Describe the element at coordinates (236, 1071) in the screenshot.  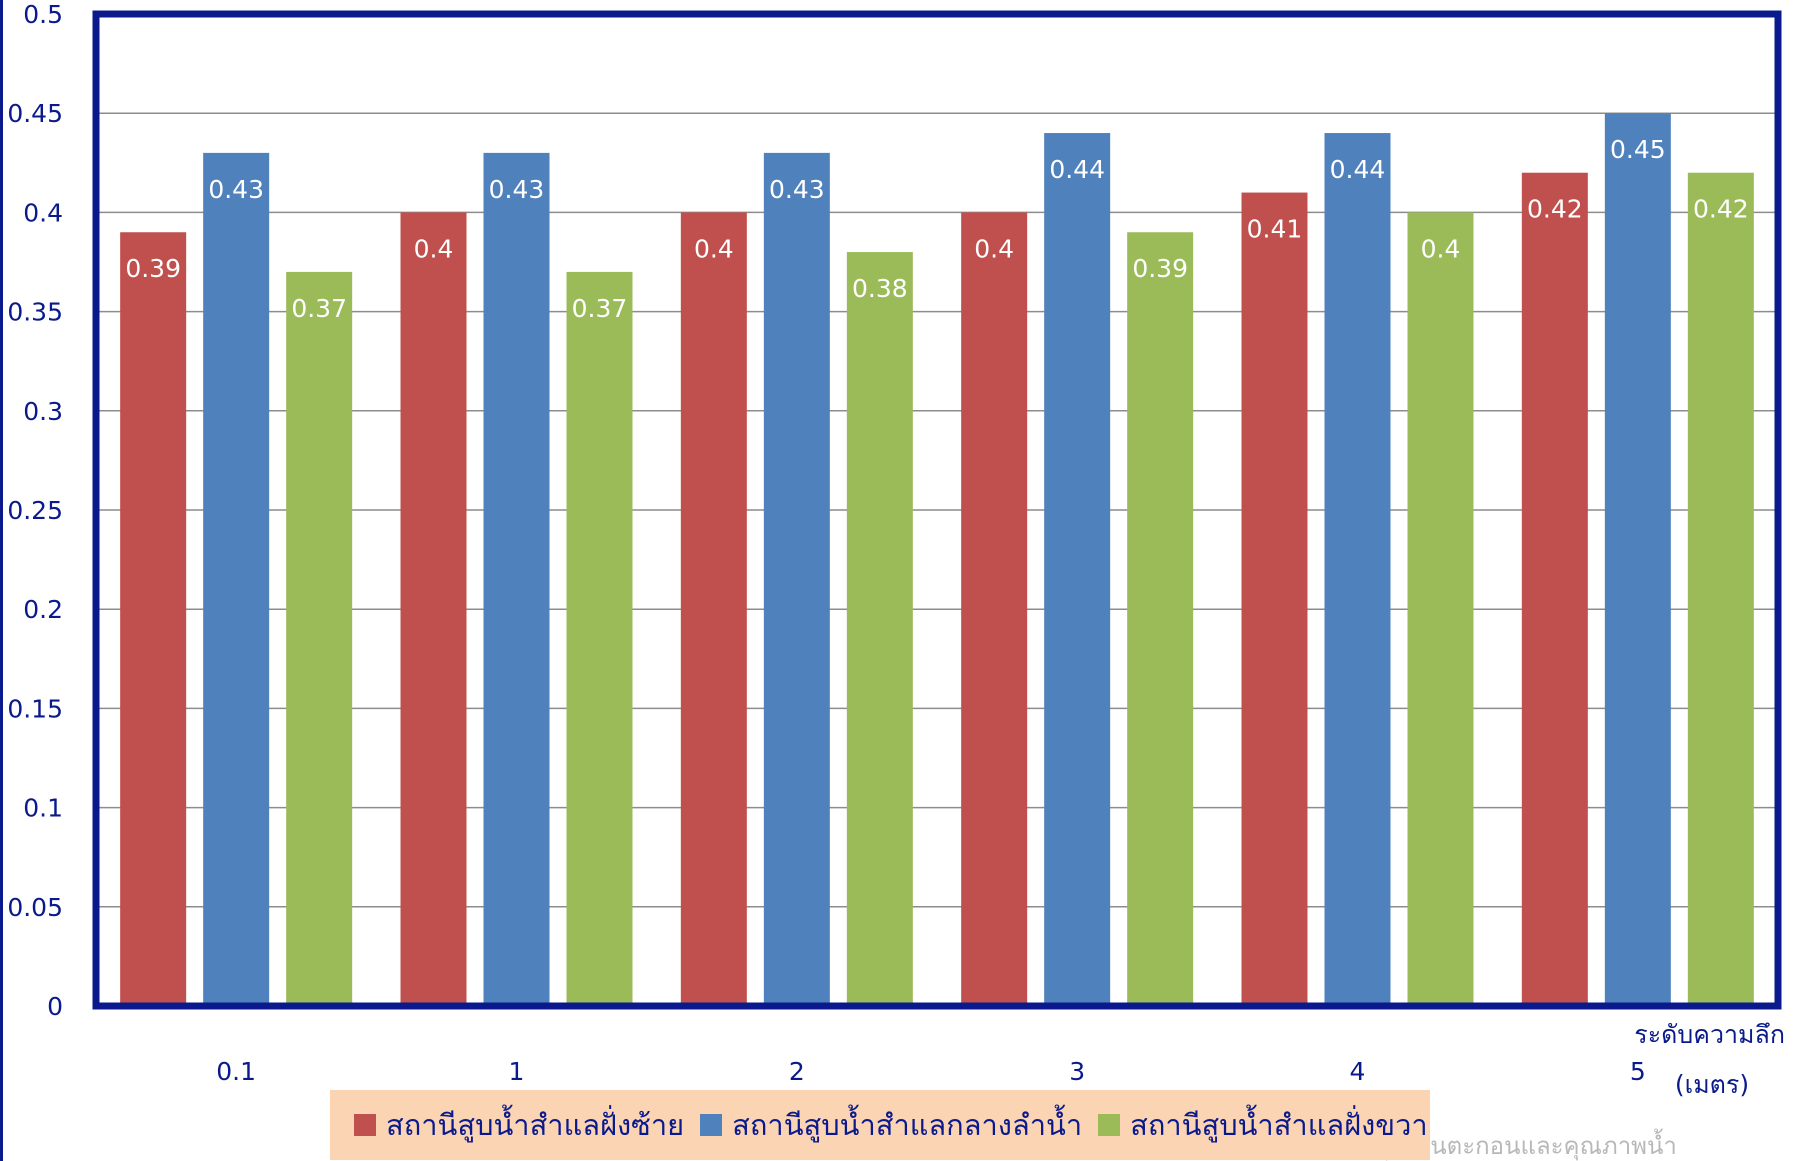
I see `x-tick-label: 0.1` at that location.